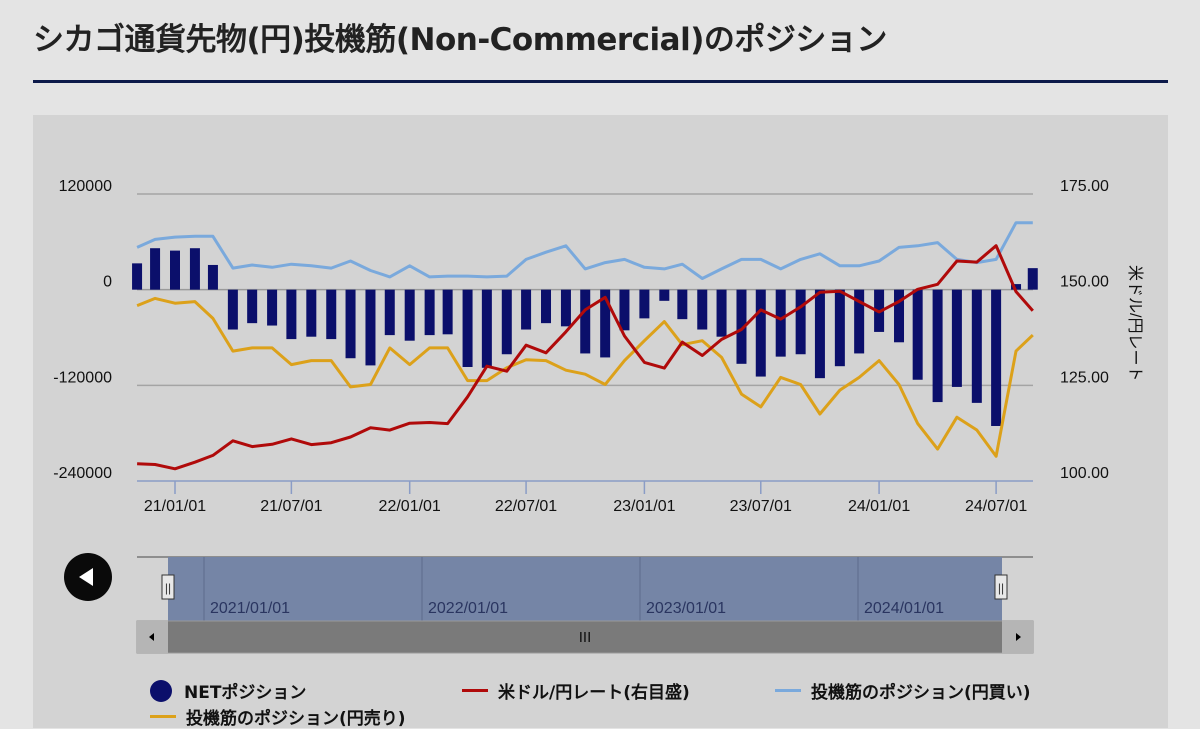 The image size is (1200, 729). Describe the element at coordinates (904, 608) in the screenshot. I see `navigator-label: 2024/01/01` at that location.